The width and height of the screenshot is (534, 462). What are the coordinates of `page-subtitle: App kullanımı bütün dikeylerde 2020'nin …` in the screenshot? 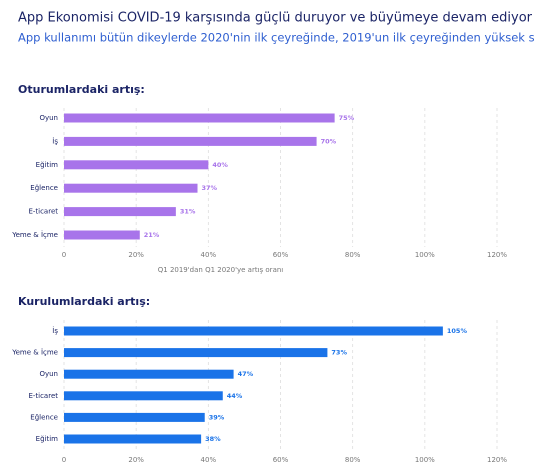 It's located at (276, 38).